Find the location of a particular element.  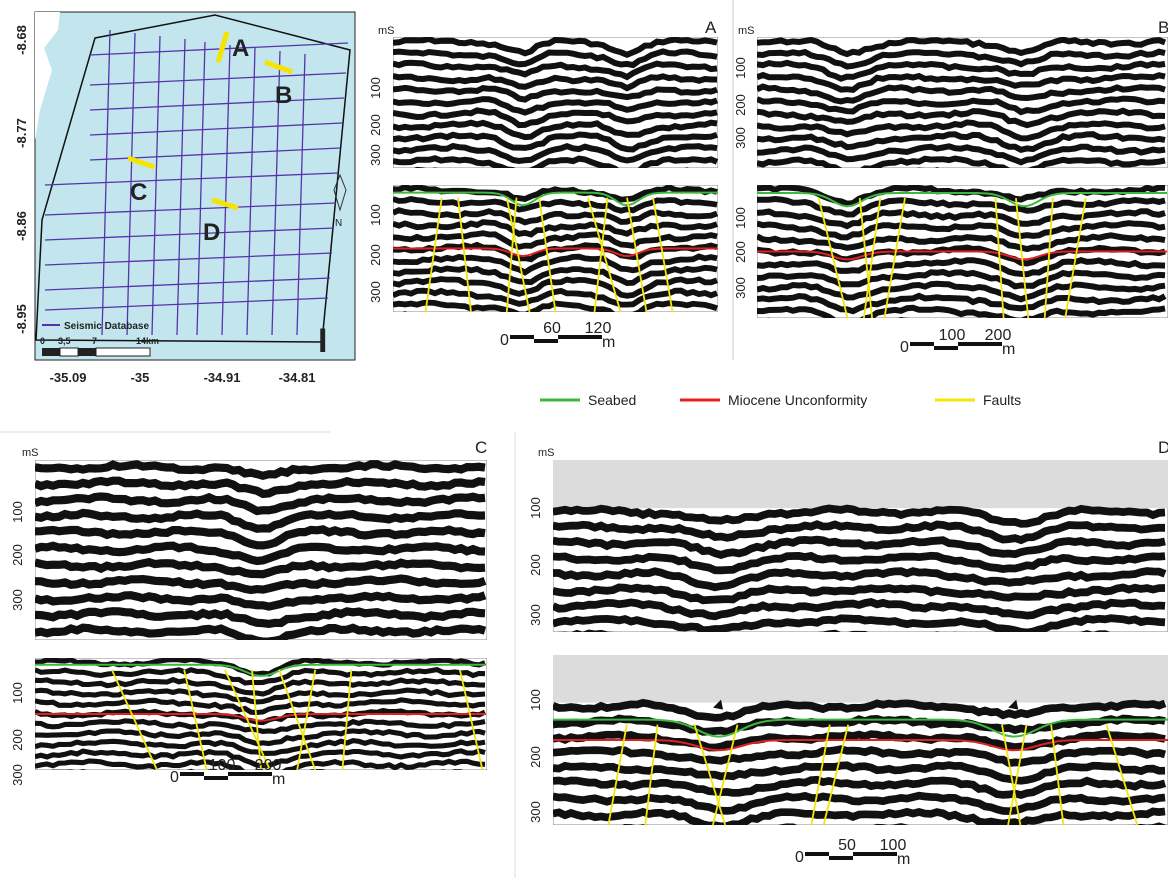

unconformity-line is located at coordinates (260, 717).